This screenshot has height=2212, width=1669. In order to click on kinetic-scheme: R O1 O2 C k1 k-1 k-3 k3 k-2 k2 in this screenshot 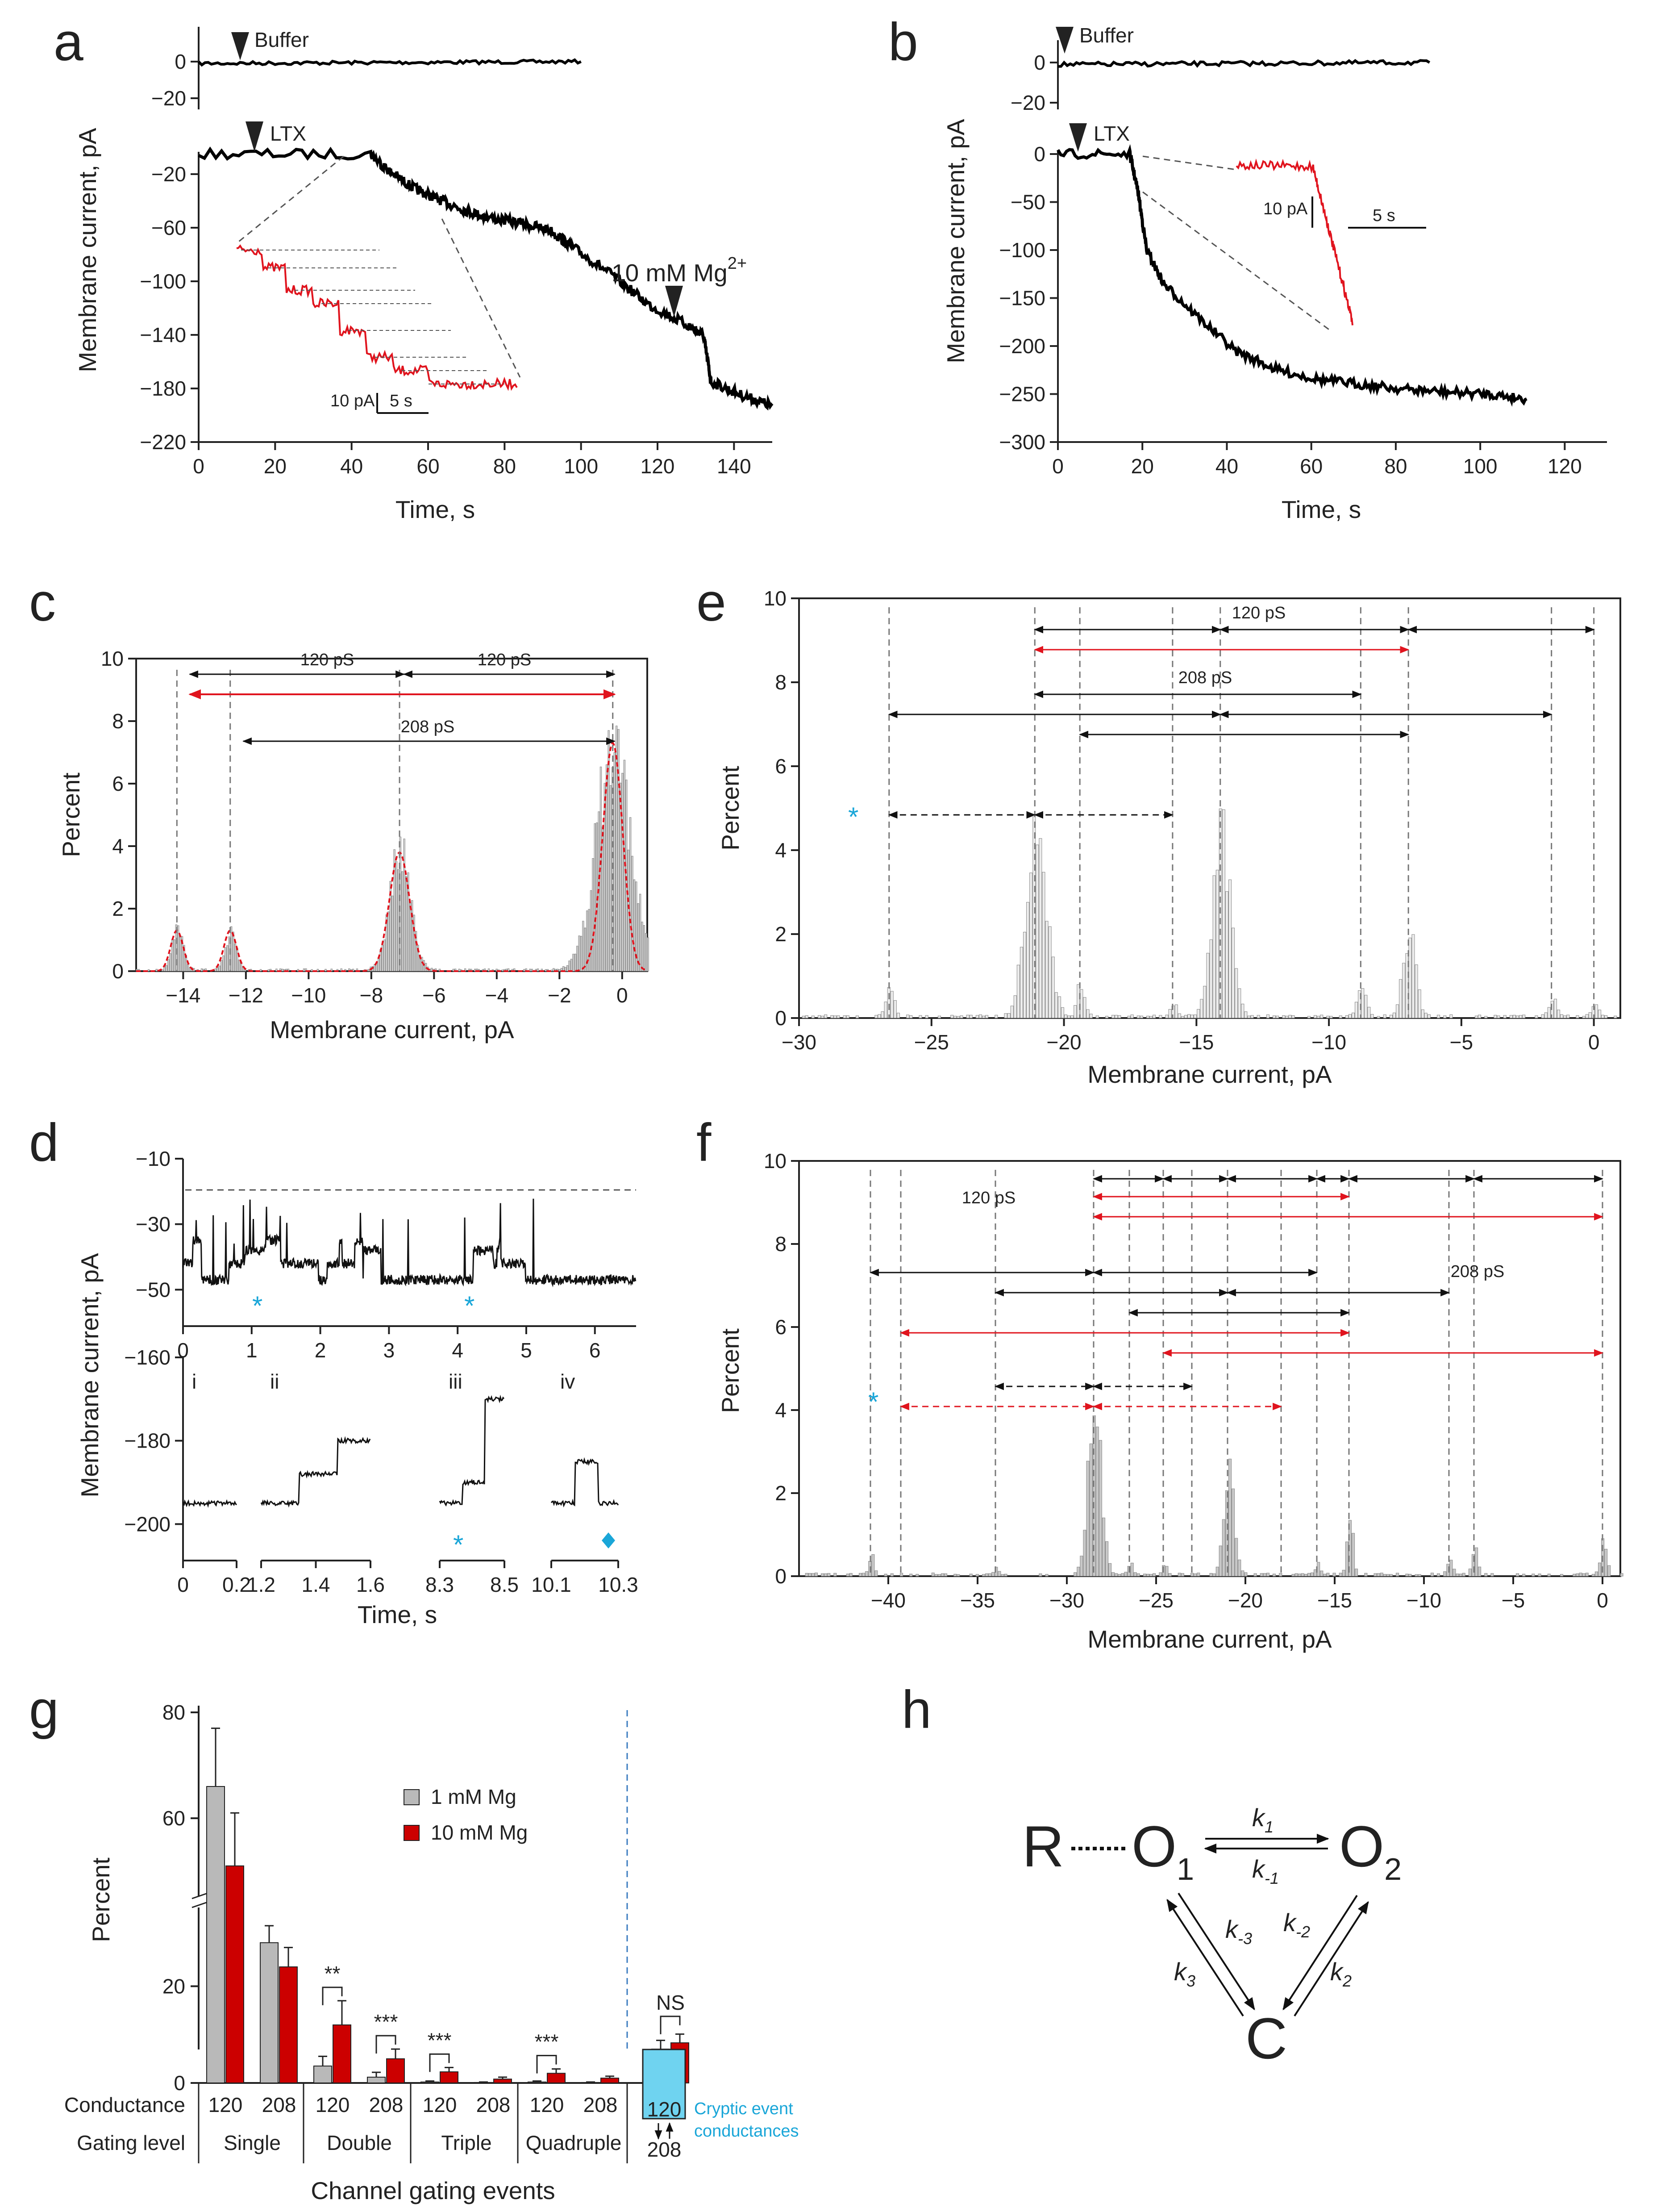, I will do `click(1212, 1937)`.